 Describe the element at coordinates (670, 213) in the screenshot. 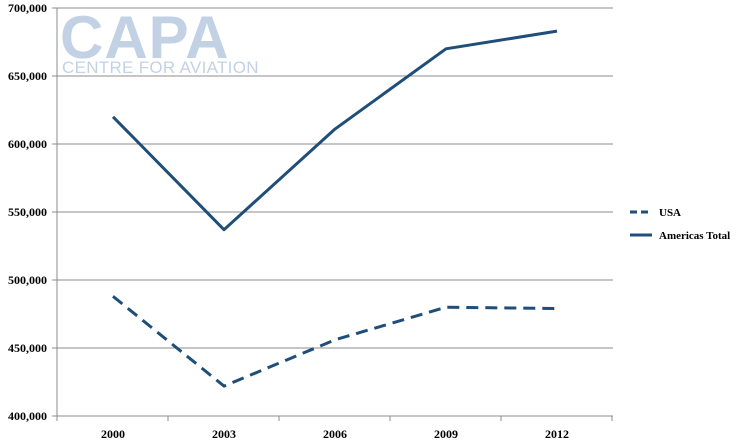

I see `legend-label: USA` at that location.